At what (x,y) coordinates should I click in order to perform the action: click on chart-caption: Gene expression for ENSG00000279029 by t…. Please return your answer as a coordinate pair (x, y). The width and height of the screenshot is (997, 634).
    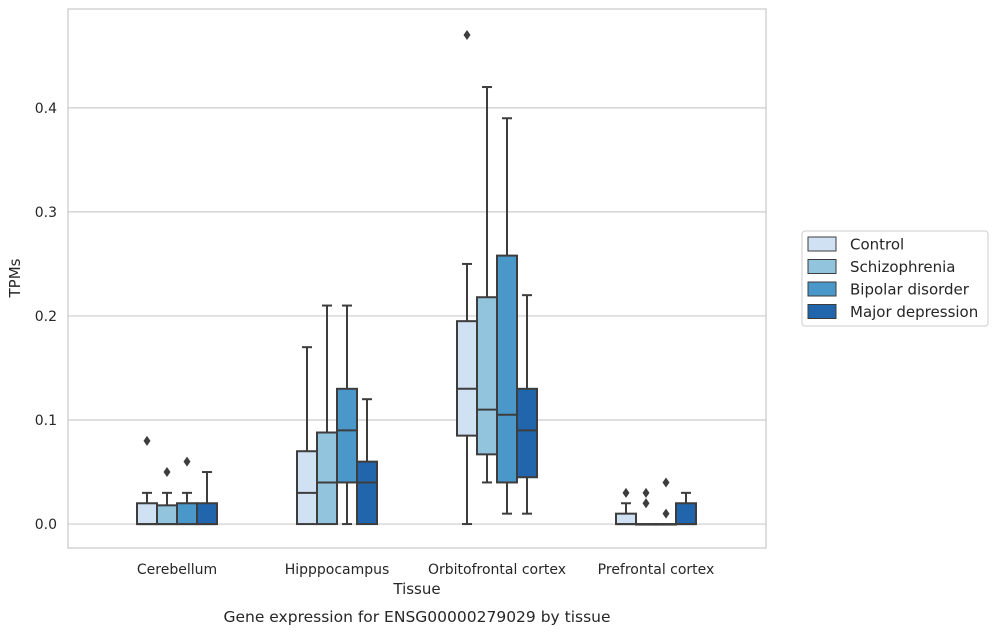
    Looking at the image, I should click on (416, 617).